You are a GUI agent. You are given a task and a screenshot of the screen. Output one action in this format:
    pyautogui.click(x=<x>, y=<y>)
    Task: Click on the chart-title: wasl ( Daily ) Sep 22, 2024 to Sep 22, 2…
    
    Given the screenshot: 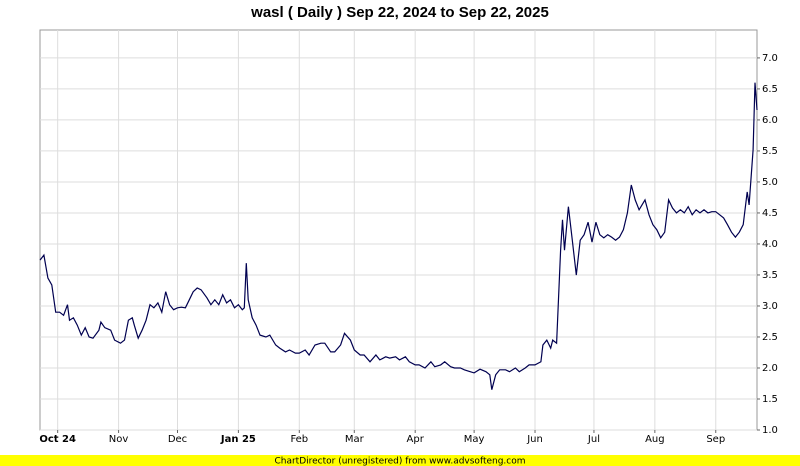 What is the action you would take?
    pyautogui.click(x=399, y=12)
    